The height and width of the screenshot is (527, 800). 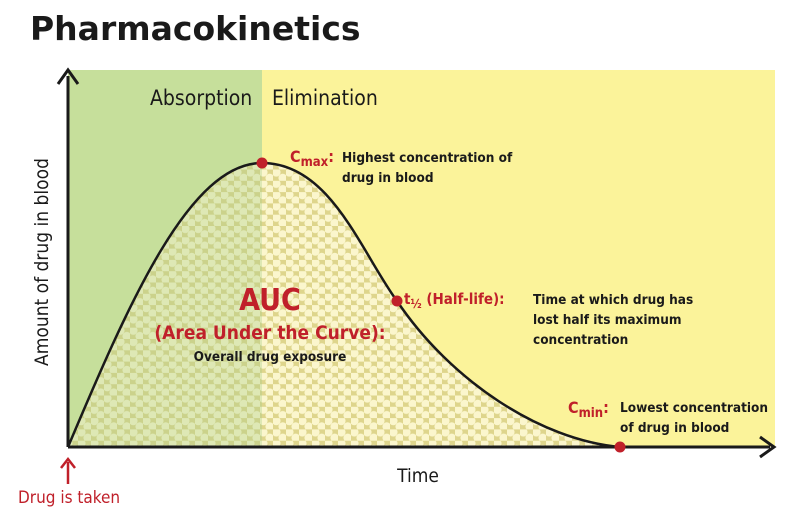 I want to click on title: Pharmacokinetics, so click(x=195, y=28).